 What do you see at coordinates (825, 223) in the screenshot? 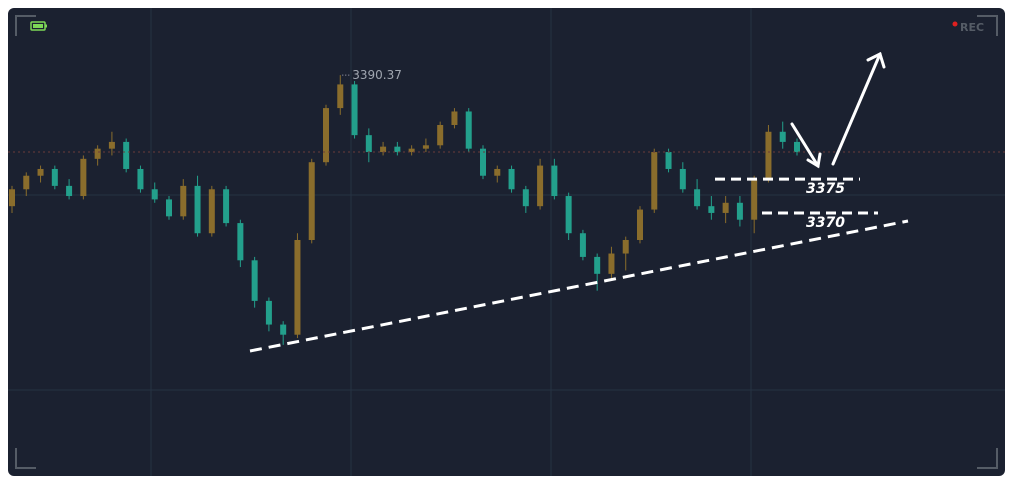
I see `level-label: 3370` at bounding box center [825, 223].